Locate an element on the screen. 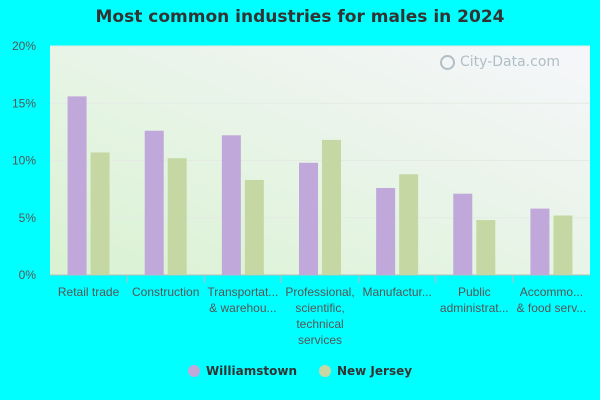 The height and width of the screenshot is (400, 600). legend-item-williamstown: Williamstown is located at coordinates (242, 371).